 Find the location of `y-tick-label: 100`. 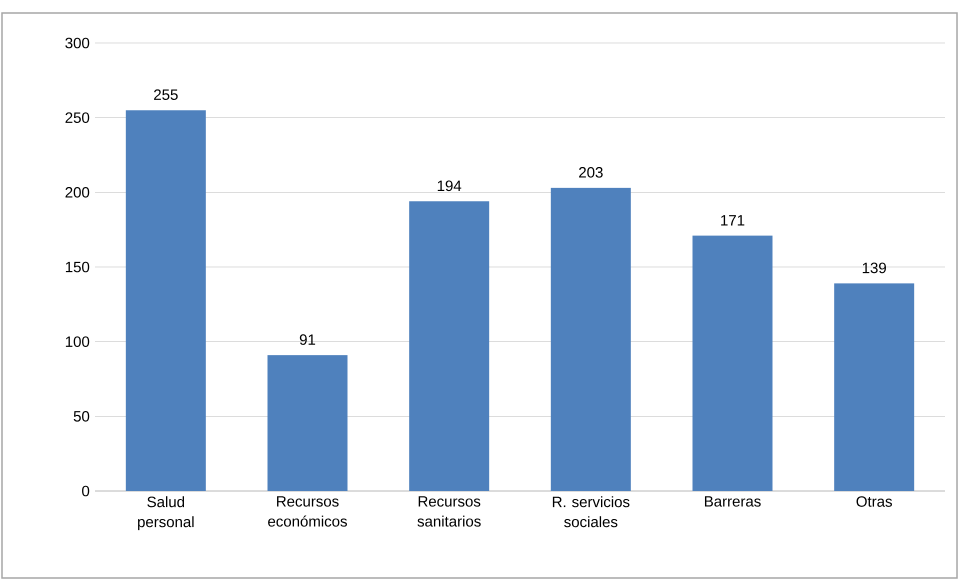

y-tick-label: 100 is located at coordinates (78, 341).